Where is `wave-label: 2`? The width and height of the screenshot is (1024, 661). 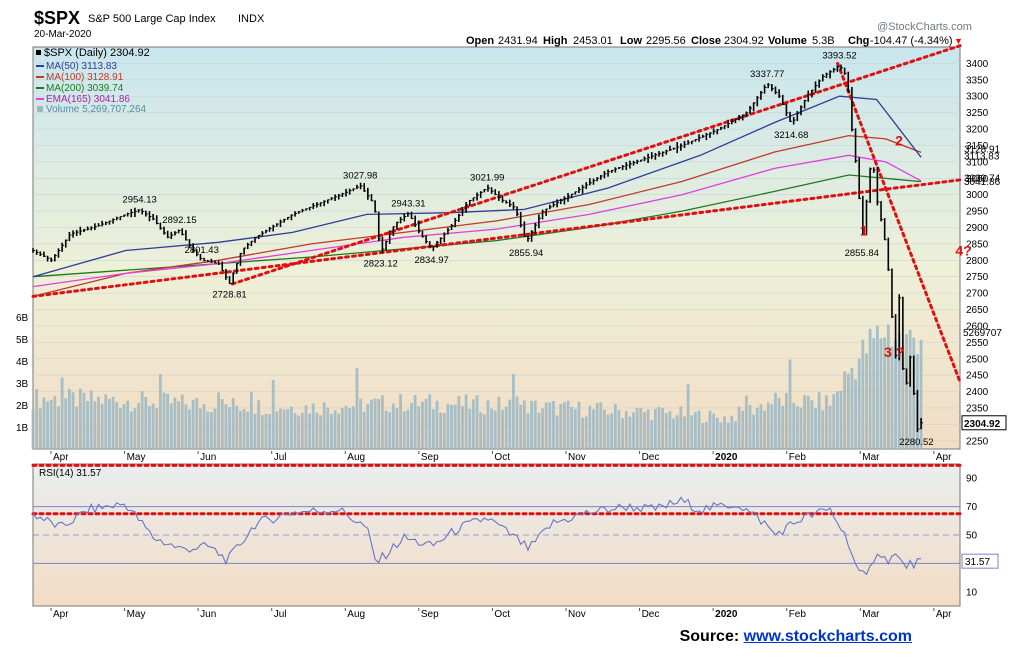 wave-label: 2 is located at coordinates (899, 140).